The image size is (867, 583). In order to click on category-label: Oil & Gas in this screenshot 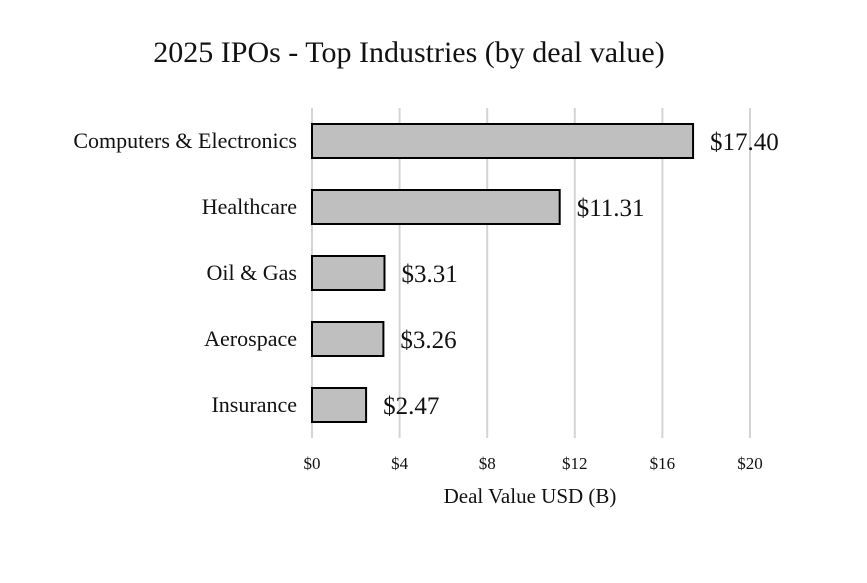, I will do `click(252, 272)`.